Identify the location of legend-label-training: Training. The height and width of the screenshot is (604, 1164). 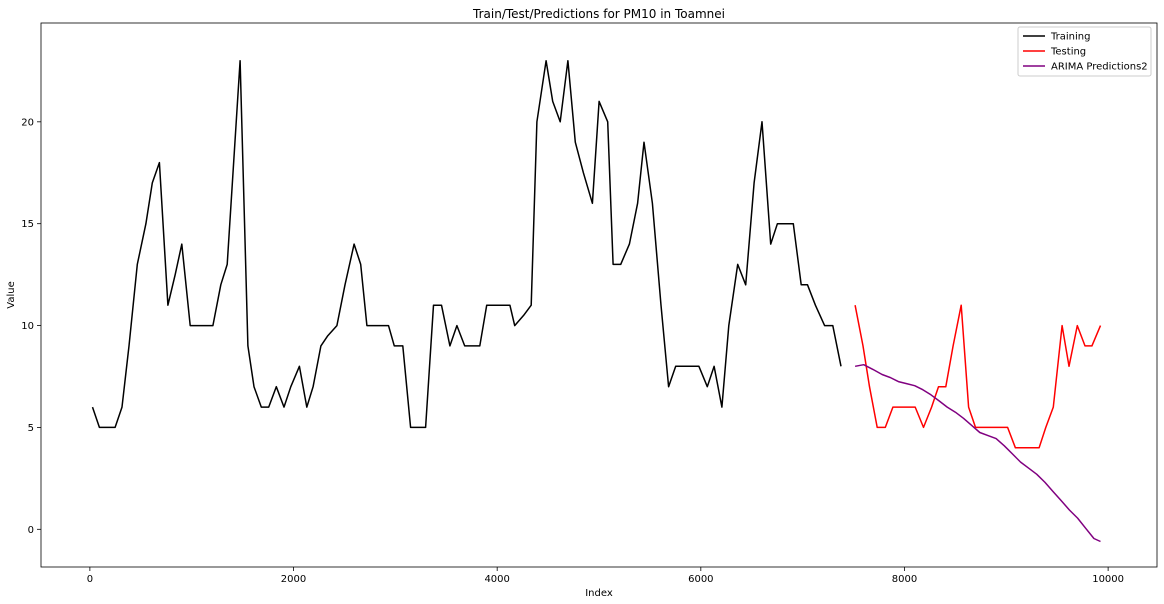
(1070, 37).